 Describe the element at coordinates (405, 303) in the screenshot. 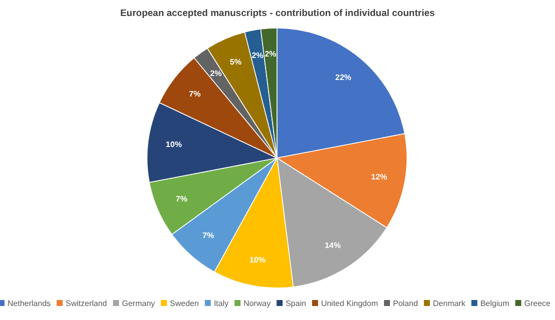

I see `legend-label: Poland` at that location.